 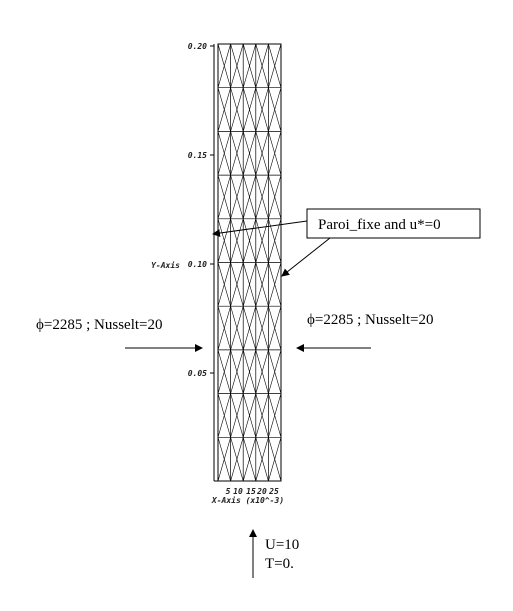 I want to click on y-tick-label-0.10: 0.10, so click(x=197, y=264).